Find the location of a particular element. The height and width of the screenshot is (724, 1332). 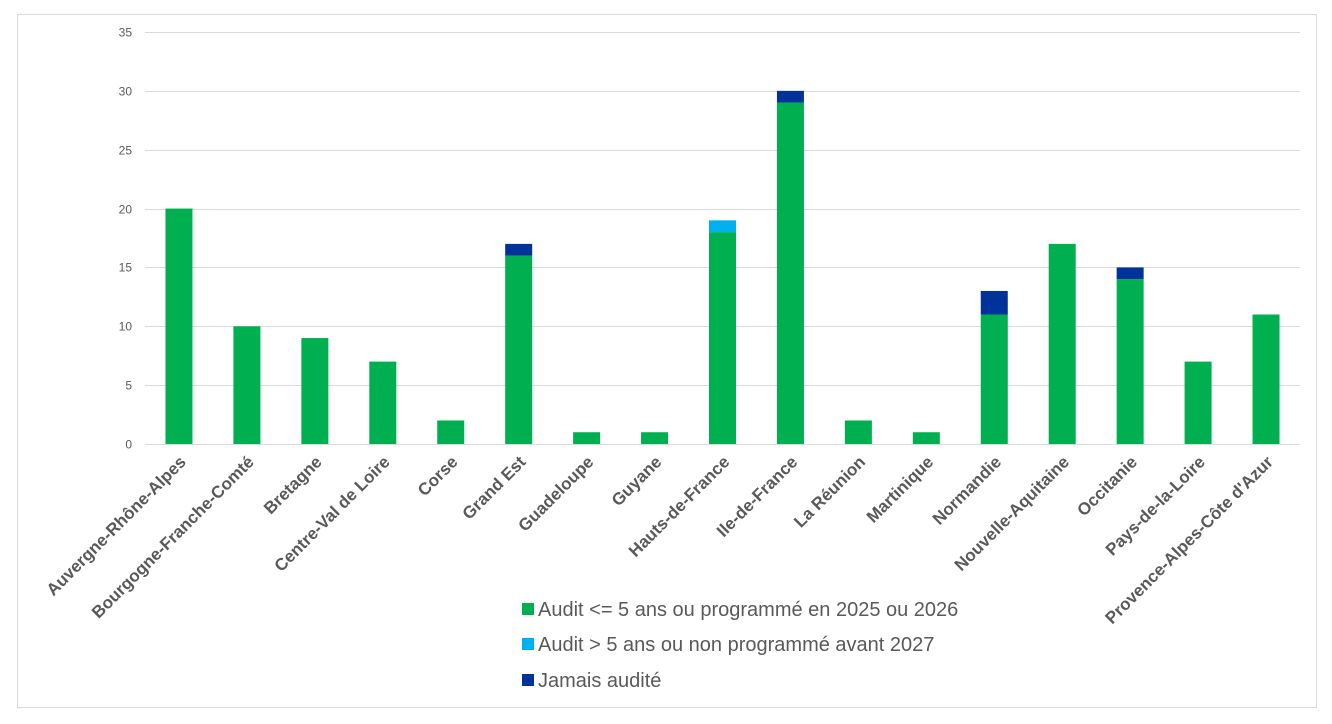

legend-entry-label: Jamais audité is located at coordinates (599, 681).